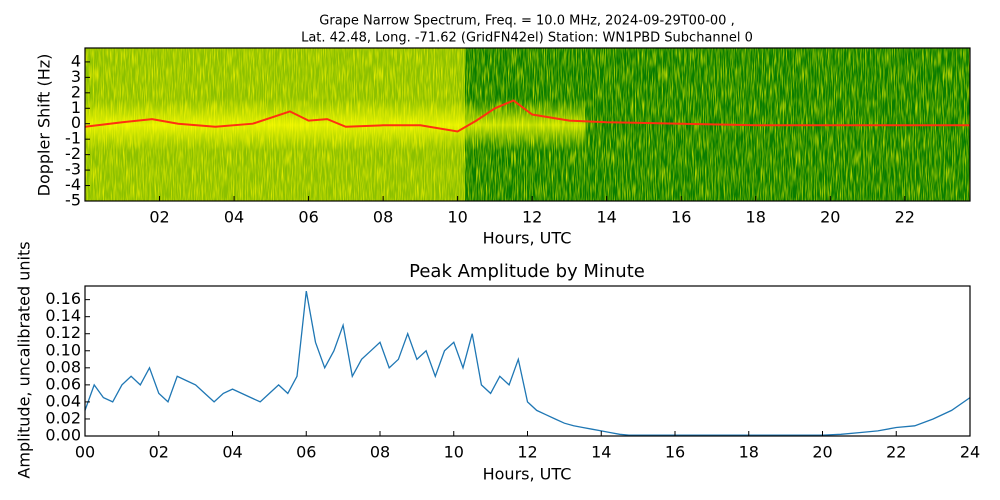  I want to click on y-tick-label: 0.02, so click(63, 417).